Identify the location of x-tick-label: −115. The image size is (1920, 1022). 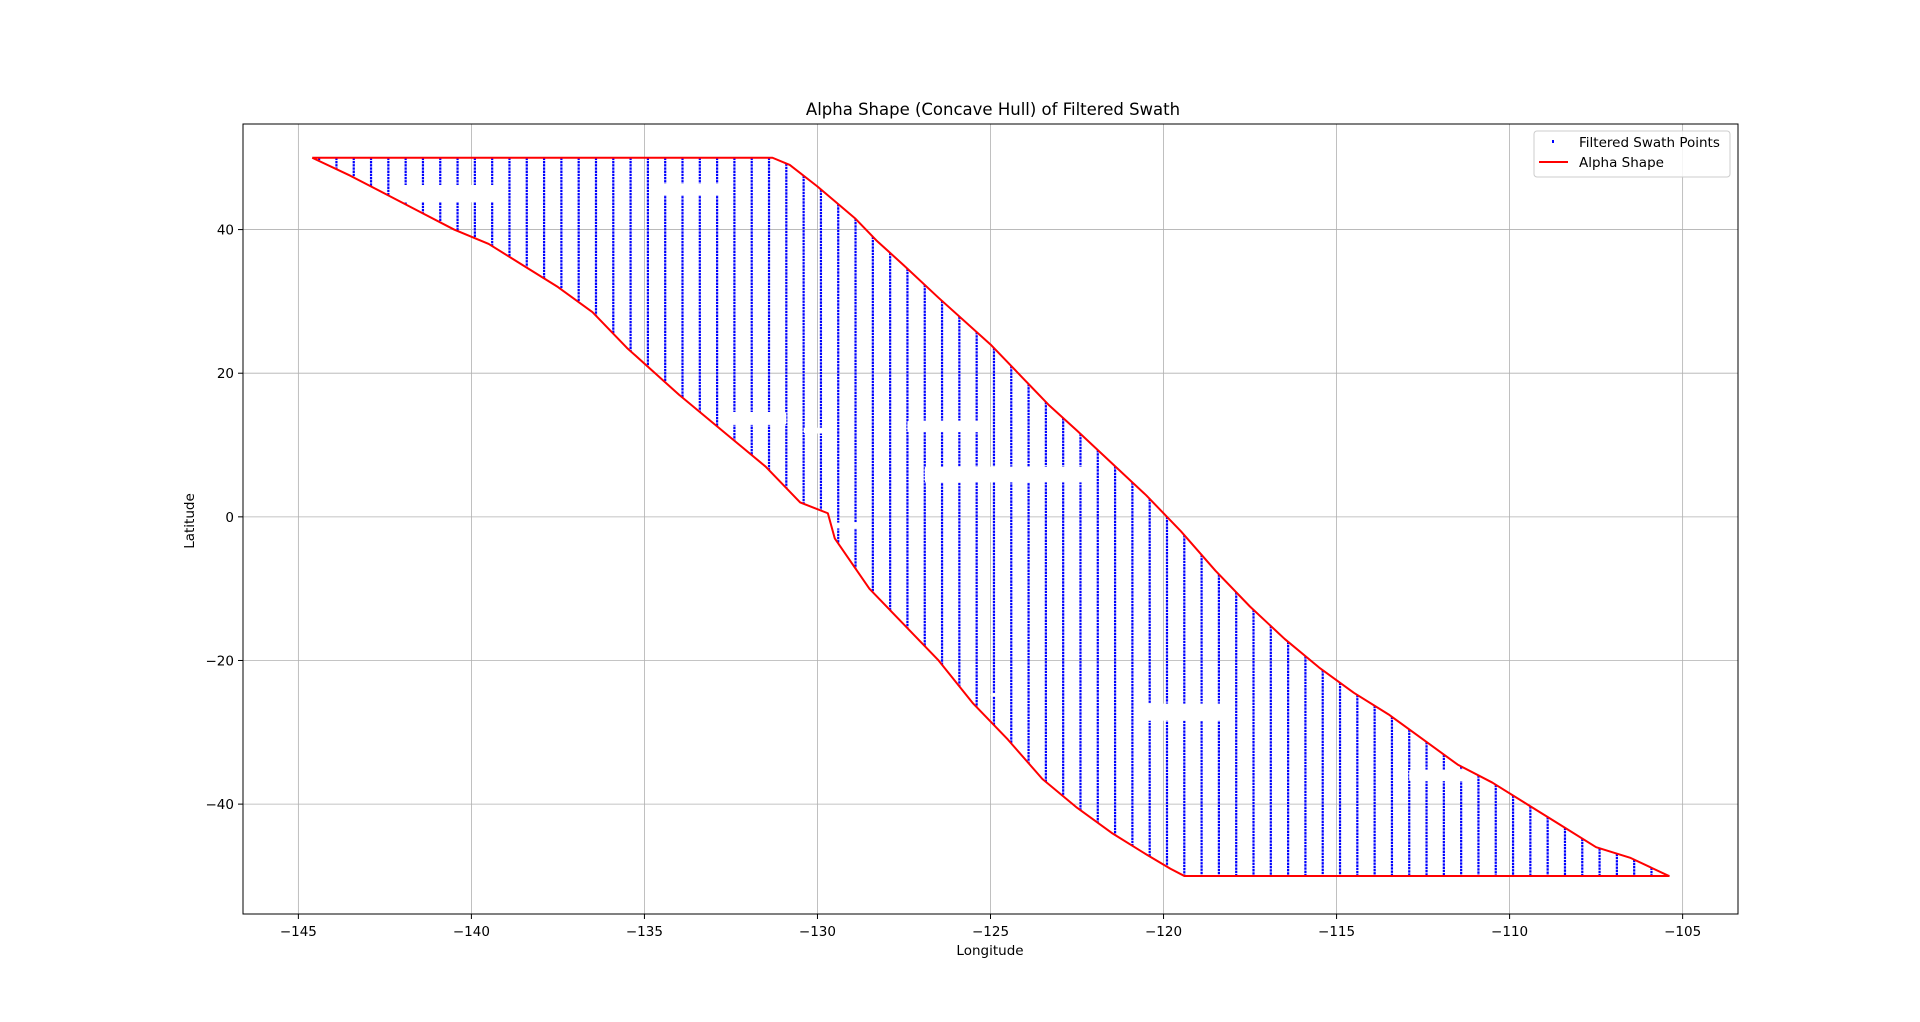
(1336, 932).